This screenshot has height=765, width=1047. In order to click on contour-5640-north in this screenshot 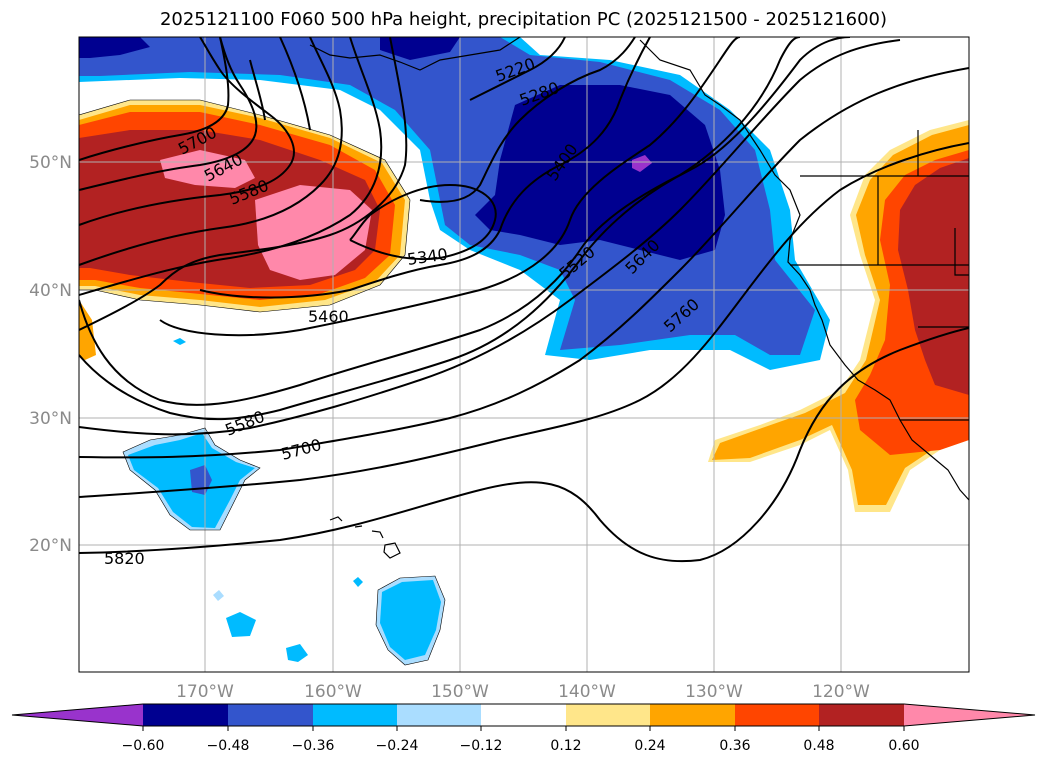, I will do `click(168, 114)`.